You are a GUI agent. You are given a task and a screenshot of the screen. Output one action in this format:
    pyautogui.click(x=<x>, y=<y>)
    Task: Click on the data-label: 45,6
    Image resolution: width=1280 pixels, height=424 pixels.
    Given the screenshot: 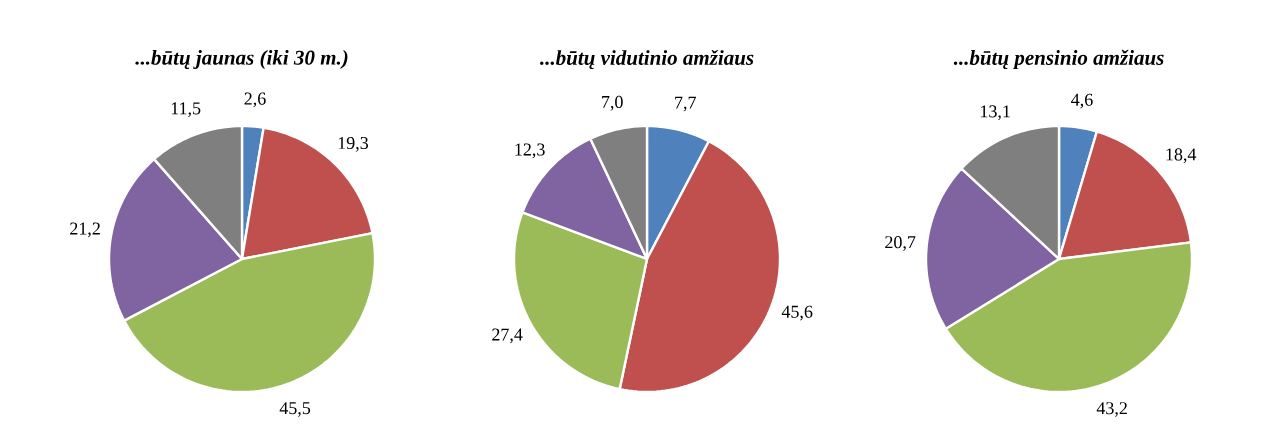 What is the action you would take?
    pyautogui.click(x=797, y=313)
    